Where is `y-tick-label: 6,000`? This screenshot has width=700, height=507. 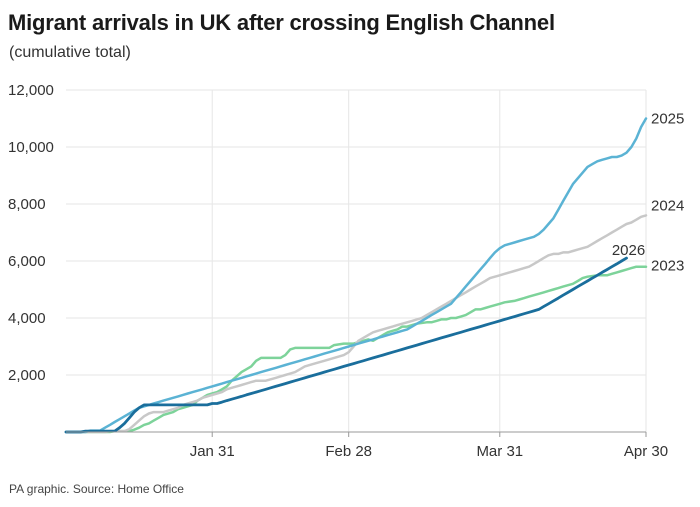
y-tick-label: 6,000 is located at coordinates (27, 261).